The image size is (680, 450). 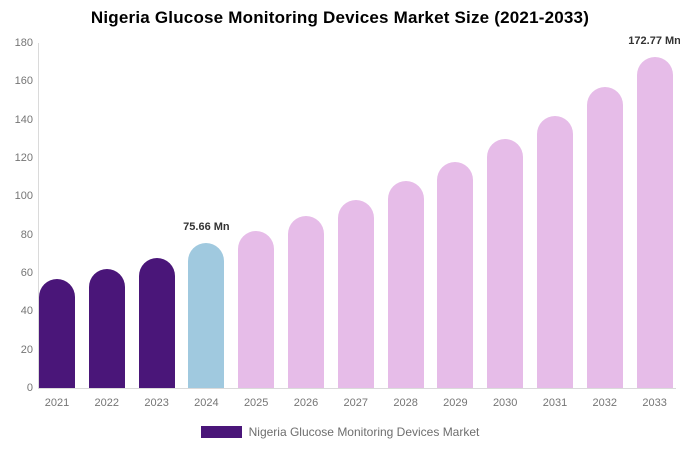 I want to click on y-axis-line, so click(x=38, y=215).